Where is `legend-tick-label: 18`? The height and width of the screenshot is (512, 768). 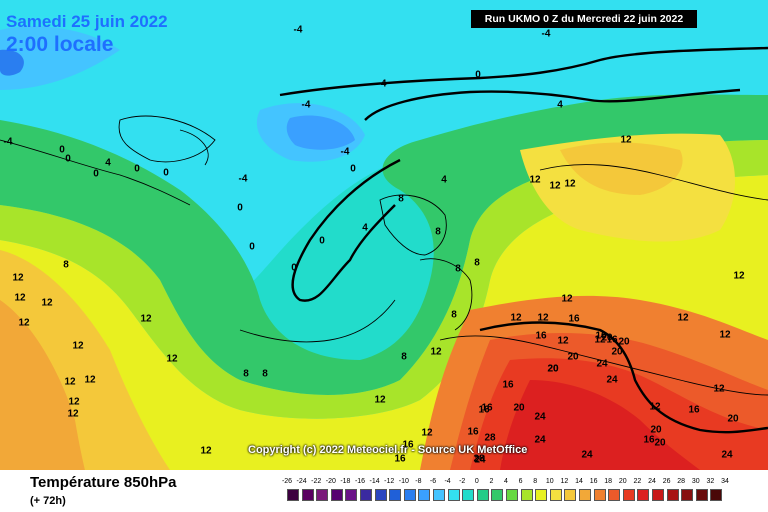 legend-tick-label: 18 is located at coordinates (608, 481).